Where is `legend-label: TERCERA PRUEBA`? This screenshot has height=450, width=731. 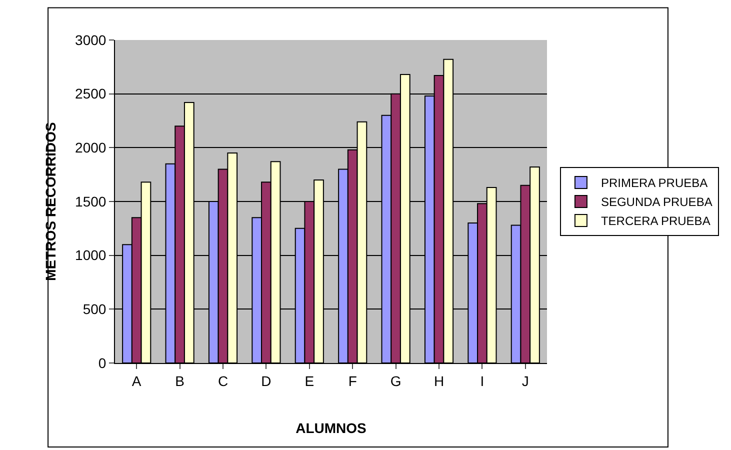 legend-label: TERCERA PRUEBA is located at coordinates (655, 221).